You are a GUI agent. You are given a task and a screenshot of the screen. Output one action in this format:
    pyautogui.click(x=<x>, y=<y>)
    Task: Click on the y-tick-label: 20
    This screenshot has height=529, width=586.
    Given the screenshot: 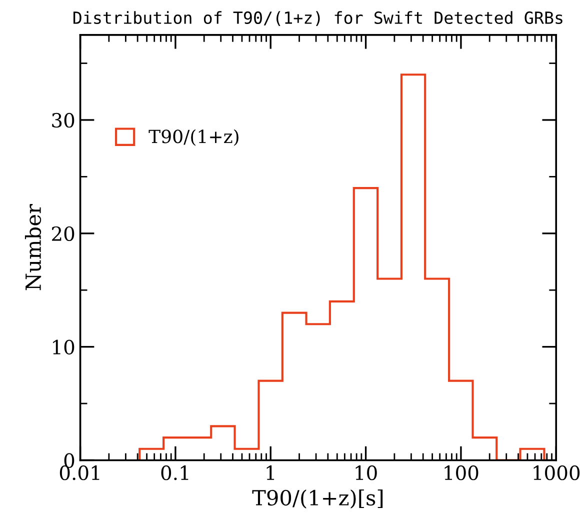 What is the action you would take?
    pyautogui.click(x=63, y=234)
    